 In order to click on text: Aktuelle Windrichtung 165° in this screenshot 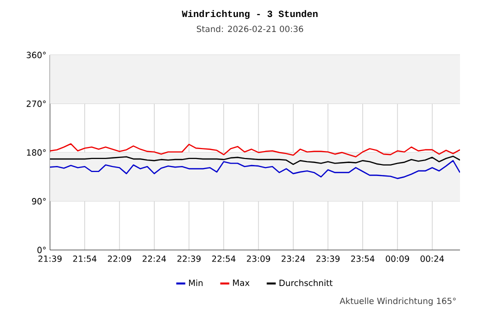, I will do `click(398, 302)`.